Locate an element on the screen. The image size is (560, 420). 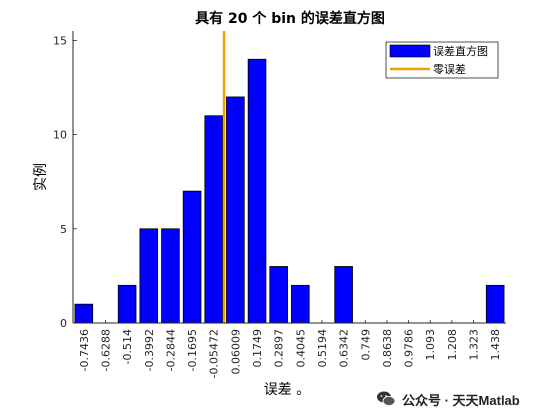
y-tick-label: 5 is located at coordinates (63, 229).